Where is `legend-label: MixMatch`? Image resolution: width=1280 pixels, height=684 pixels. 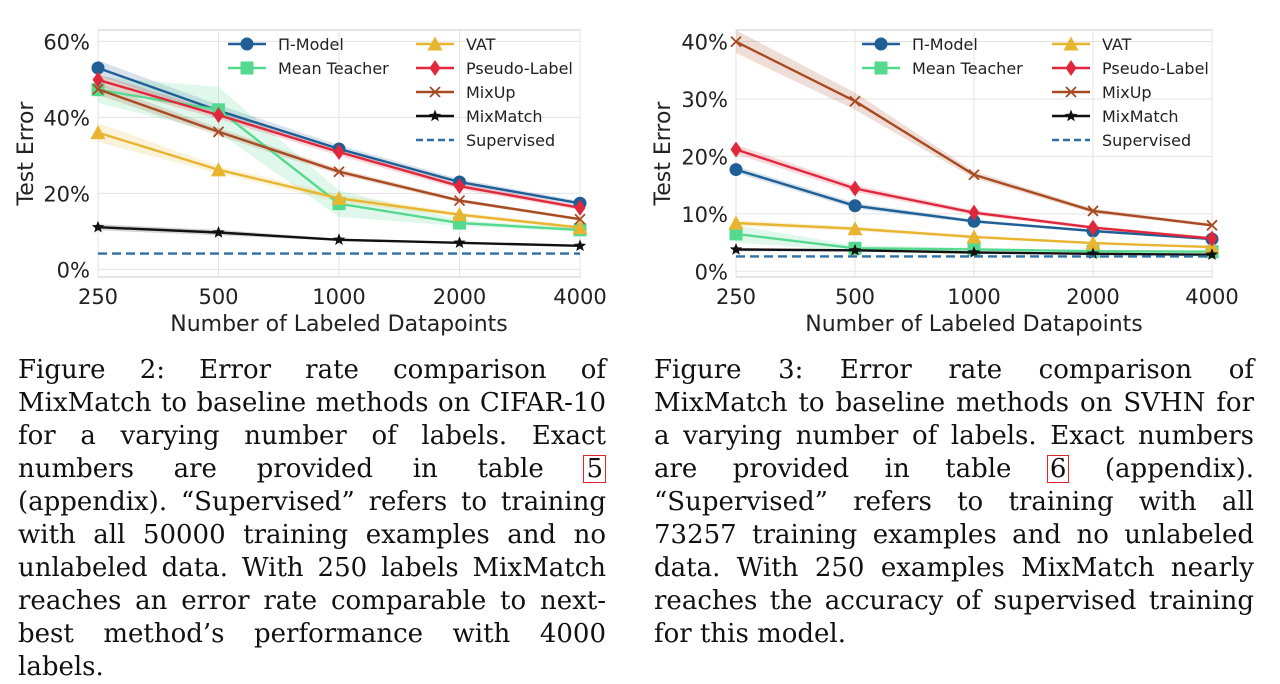 legend-label: MixMatch is located at coordinates (504, 116).